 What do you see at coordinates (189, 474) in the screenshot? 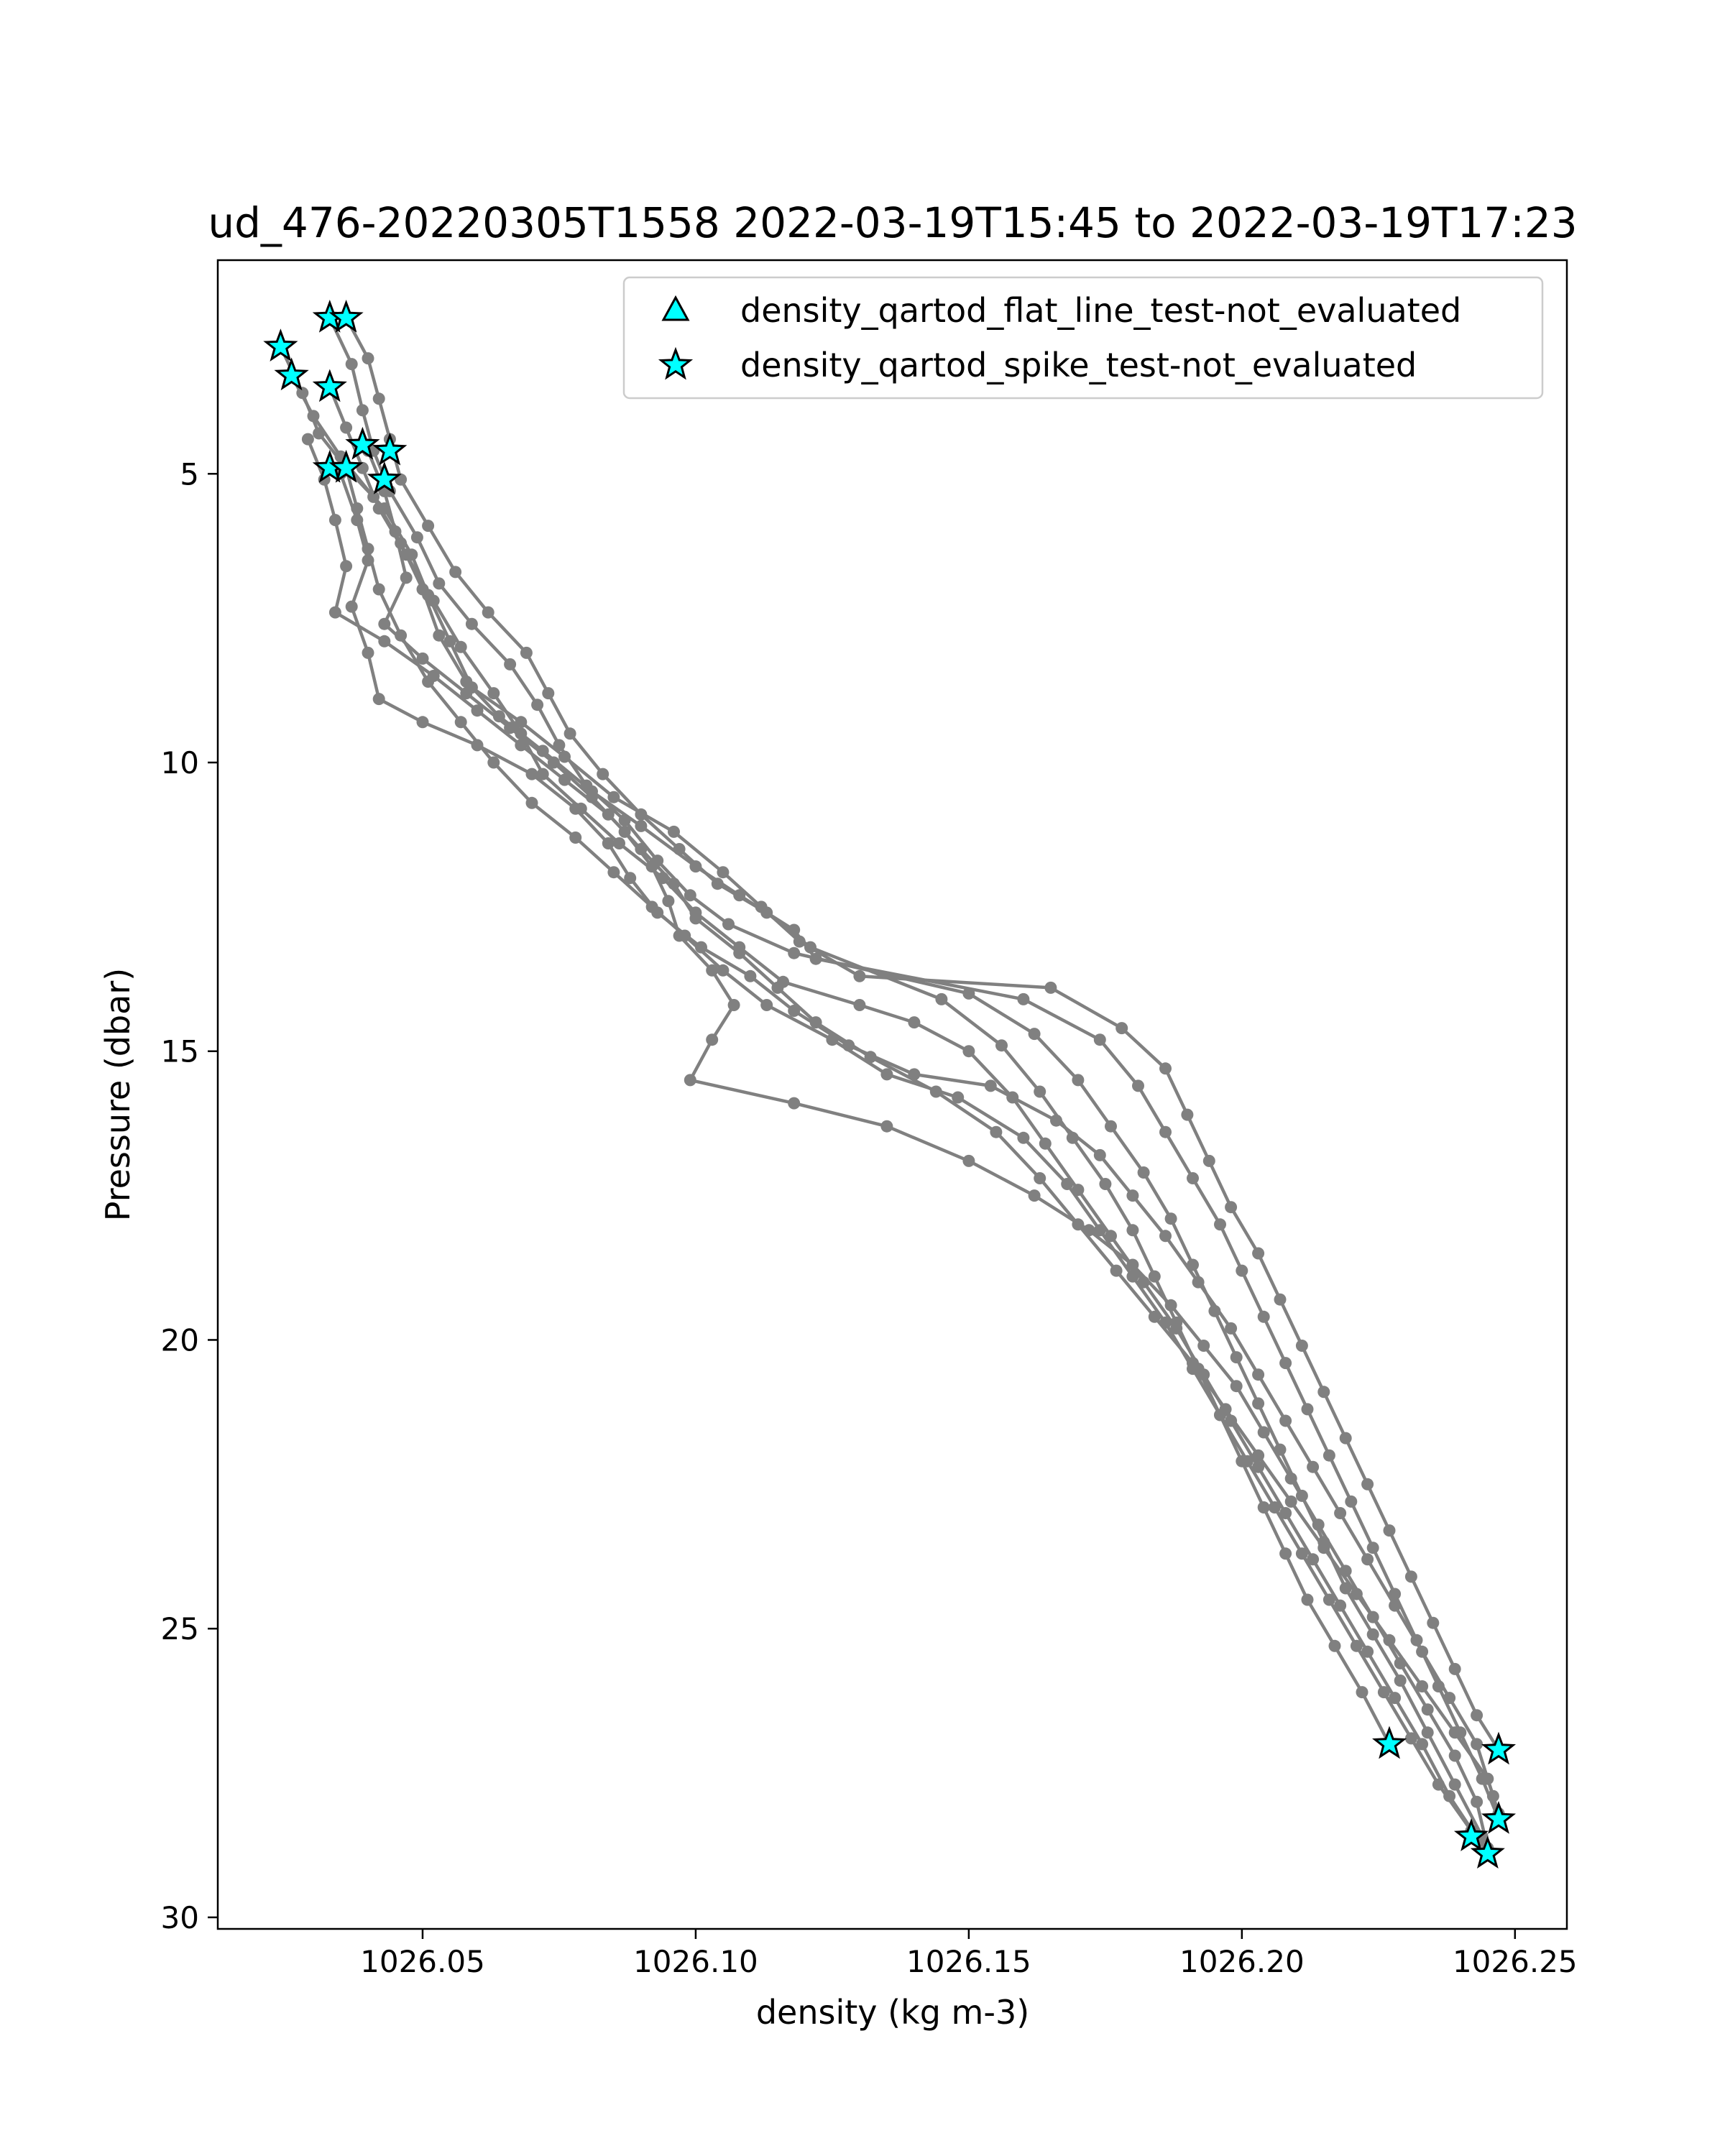
I see `y-tick-label: 5` at bounding box center [189, 474].